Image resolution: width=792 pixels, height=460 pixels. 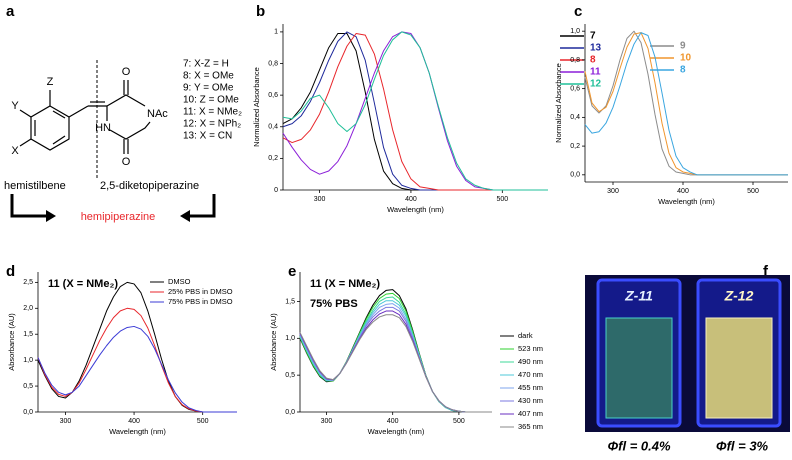 I want to click on annotation: 75% PBS, so click(x=334, y=304).